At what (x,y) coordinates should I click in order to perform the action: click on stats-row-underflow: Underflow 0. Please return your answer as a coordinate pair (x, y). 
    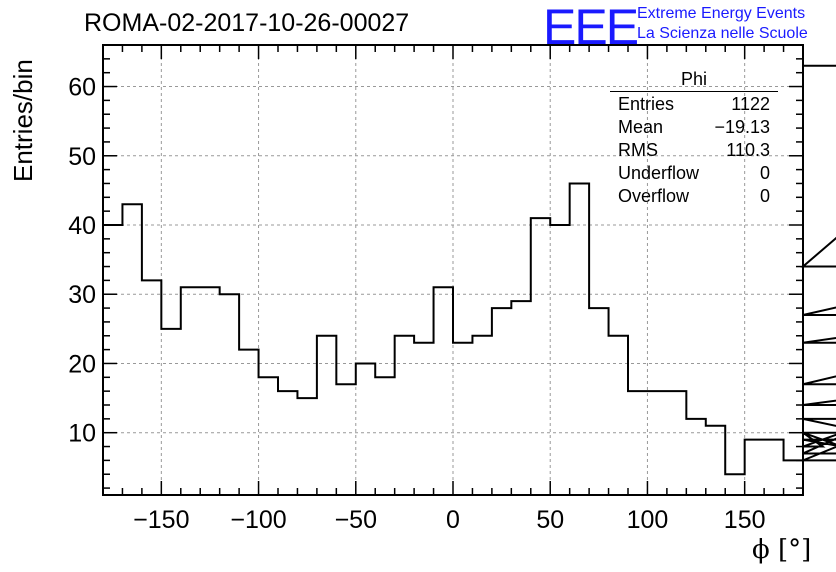
    Looking at the image, I should click on (694, 173).